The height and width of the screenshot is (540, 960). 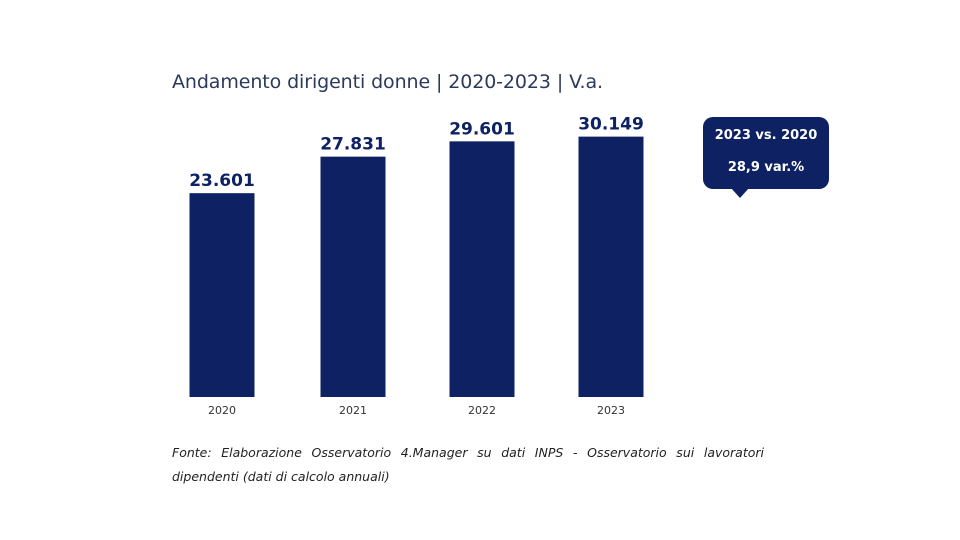 I want to click on value-label-2021: 27.831, so click(x=353, y=145).